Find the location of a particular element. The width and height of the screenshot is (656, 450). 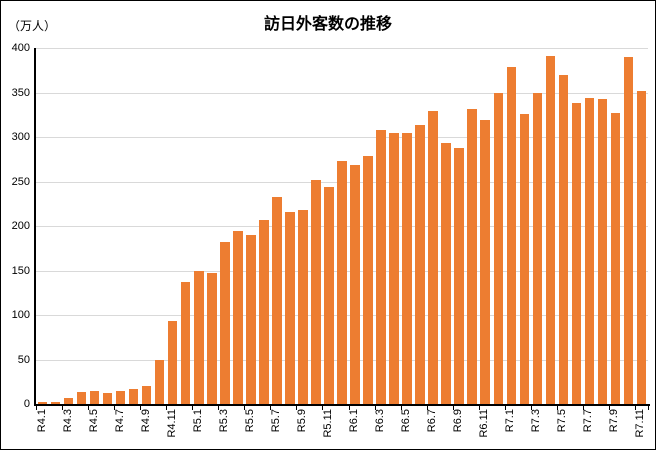

x-tick-label: R7.11 is located at coordinates (640, 423).